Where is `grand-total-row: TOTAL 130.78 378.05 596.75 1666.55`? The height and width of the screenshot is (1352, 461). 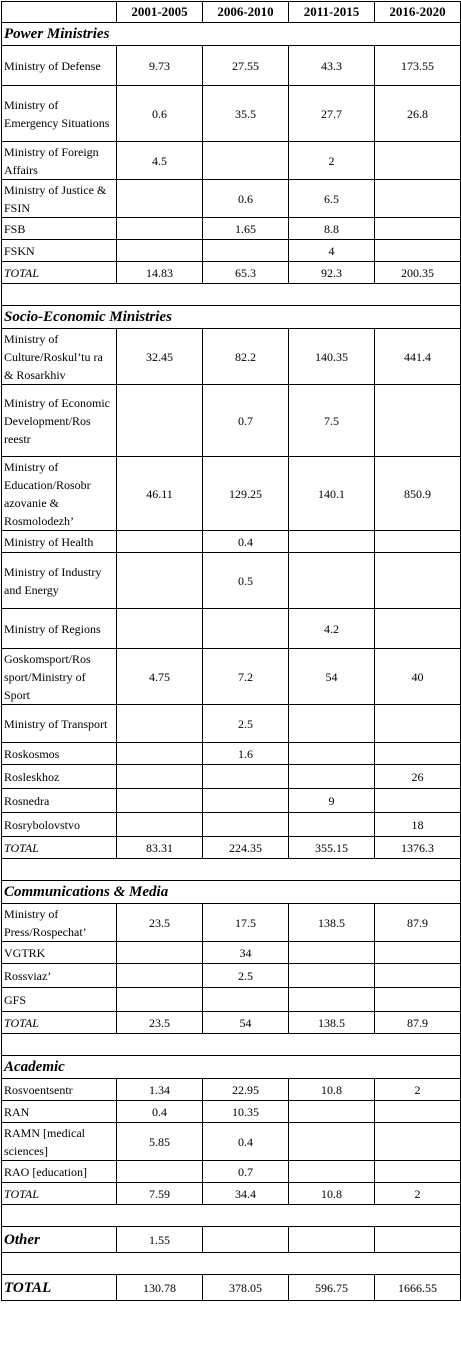 grand-total-row: TOTAL 130.78 378.05 596.75 1666.55 is located at coordinates (231, 1287).